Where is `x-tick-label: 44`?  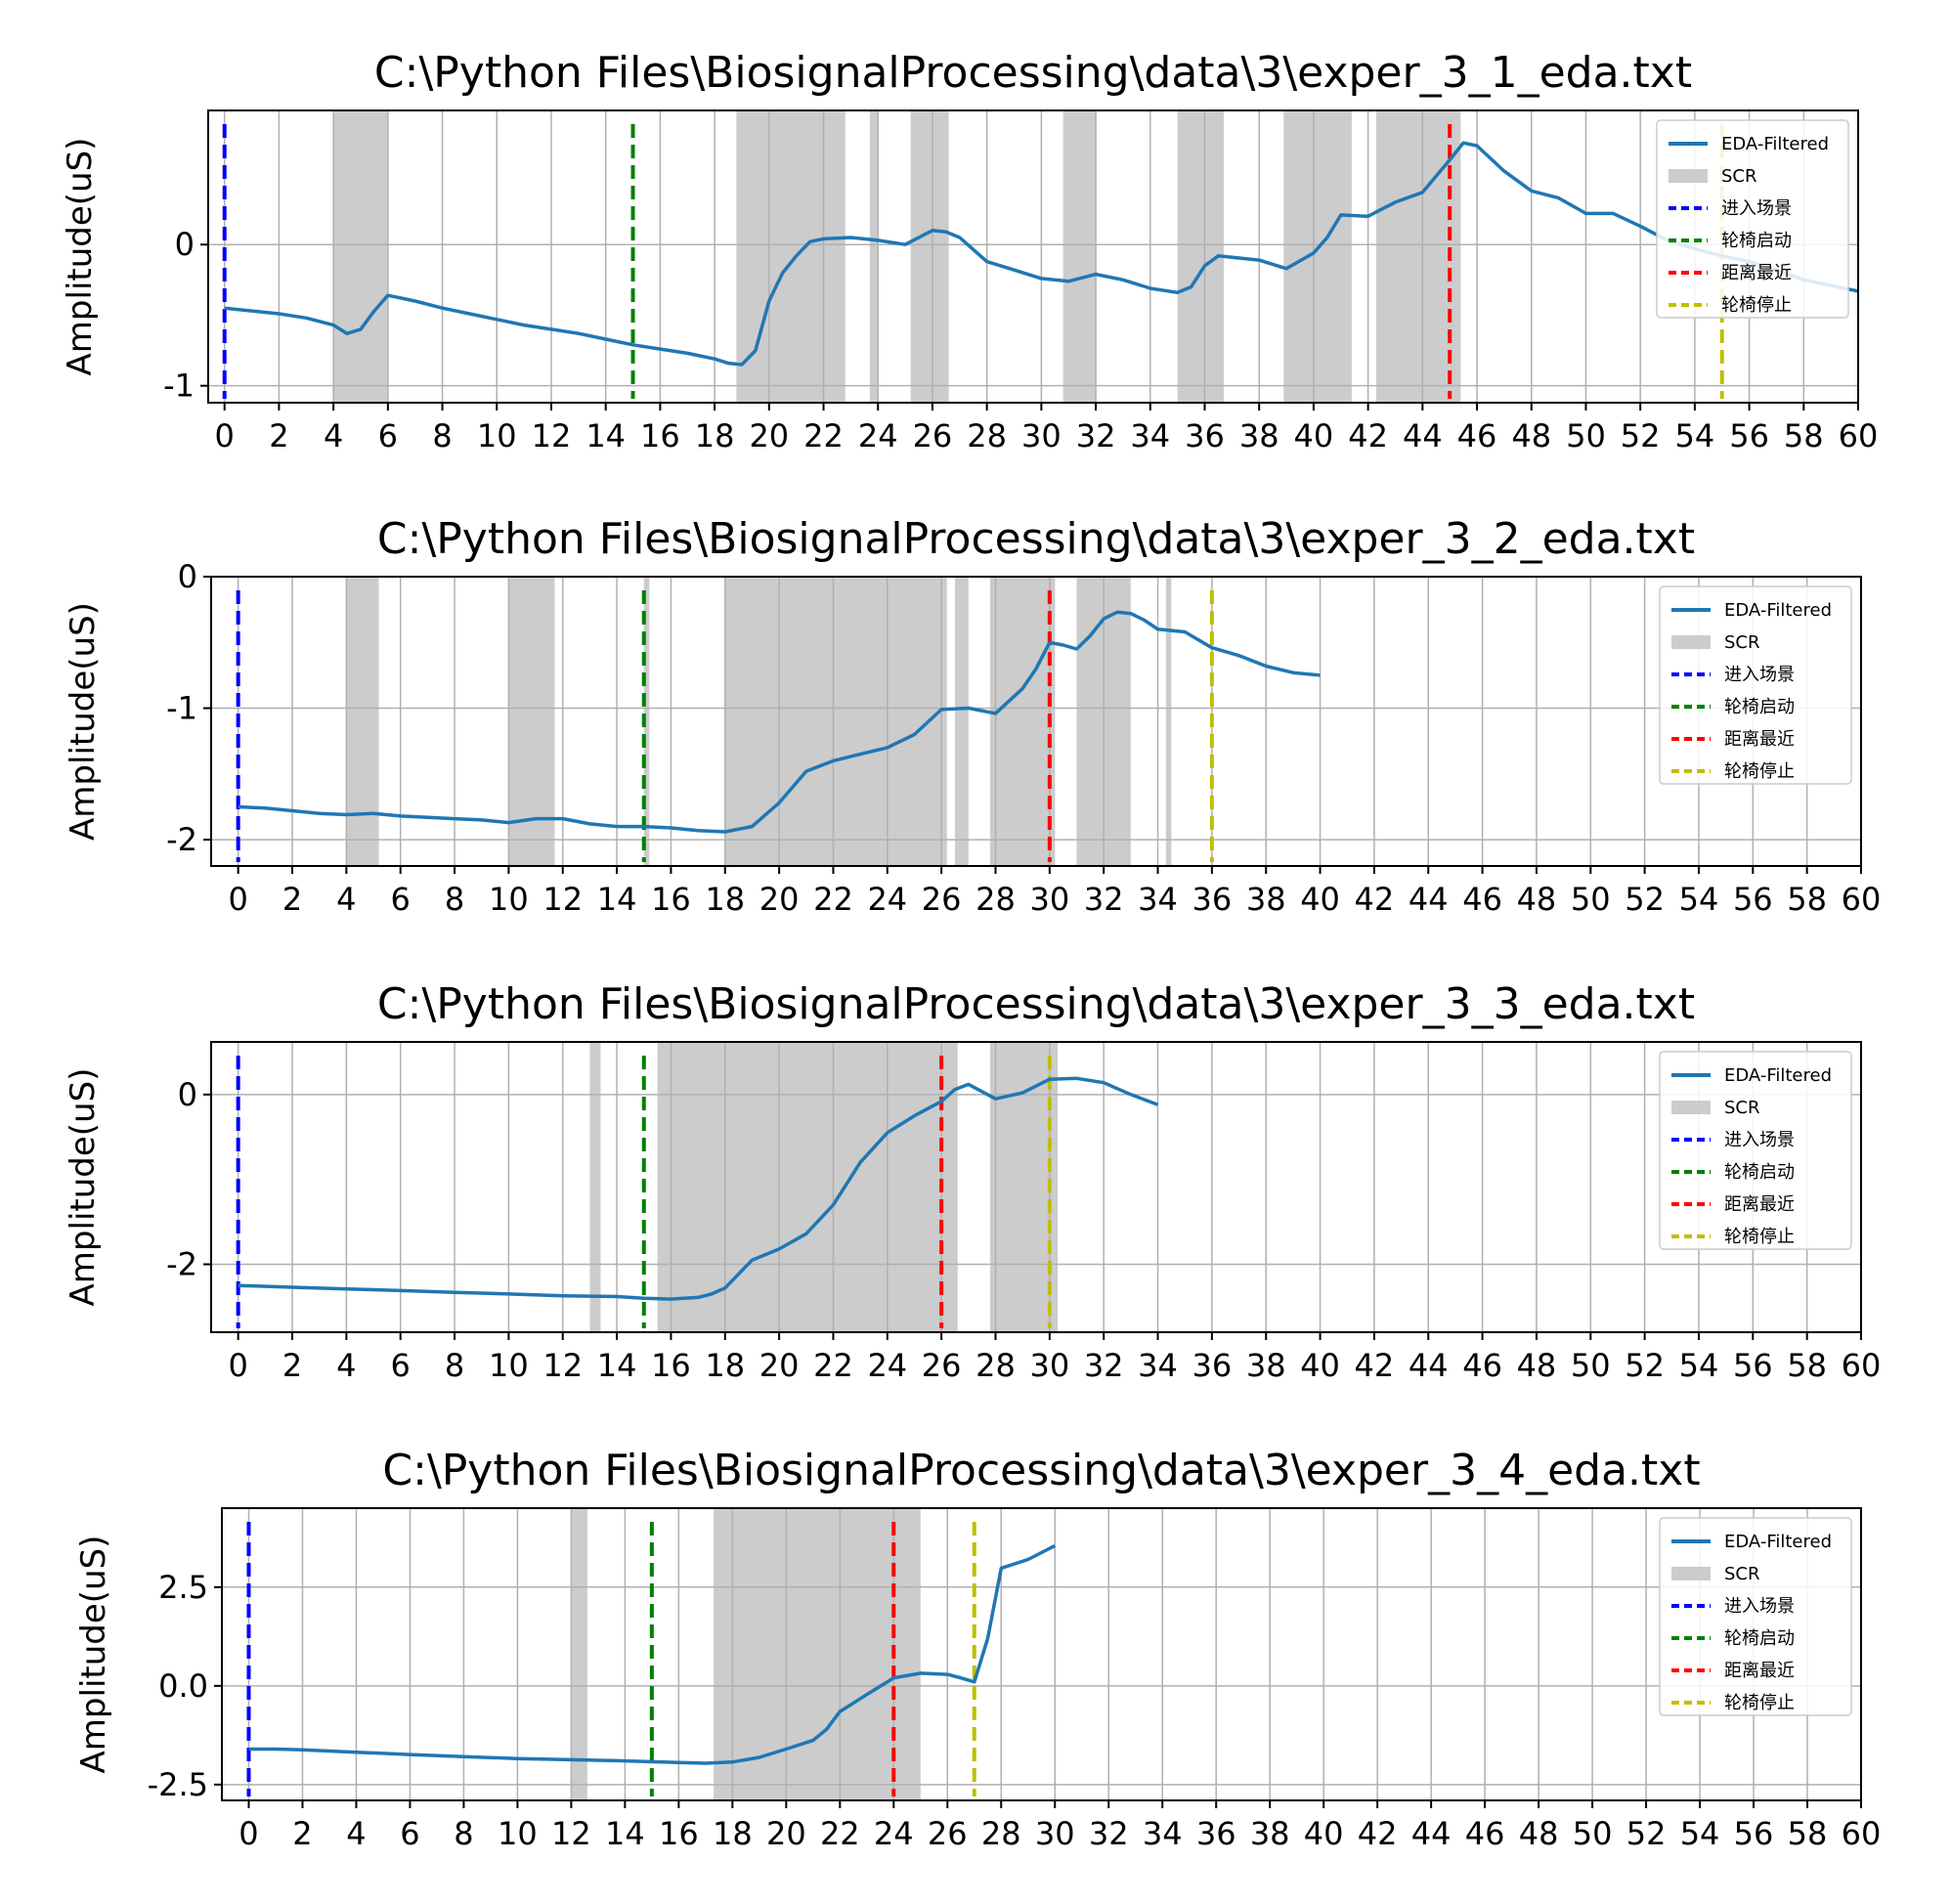
x-tick-label: 44 is located at coordinates (1429, 899).